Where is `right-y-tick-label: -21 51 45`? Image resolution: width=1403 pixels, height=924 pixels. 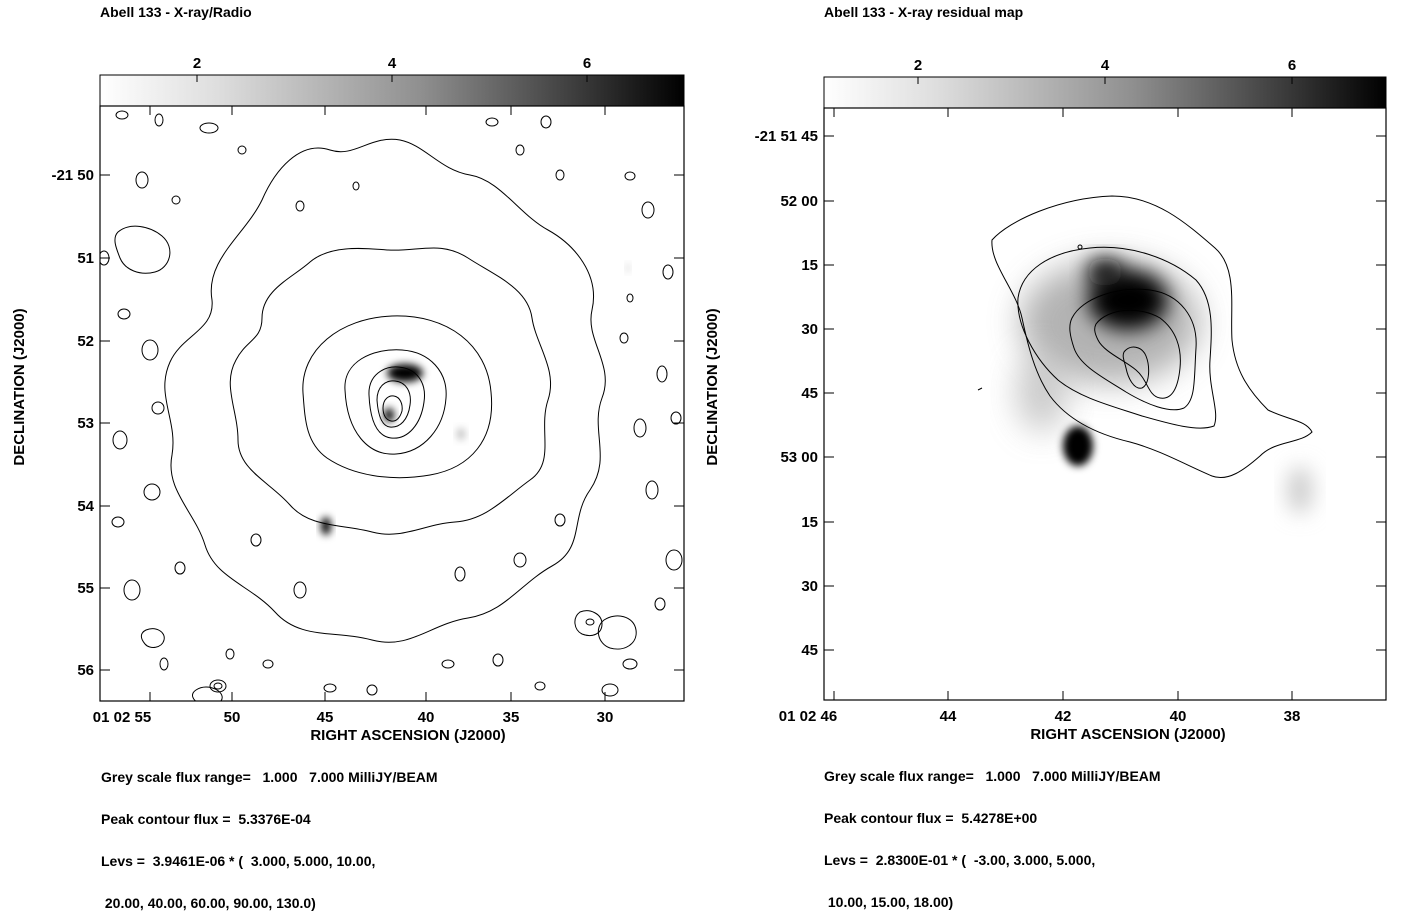
right-y-tick-label: -21 51 45 is located at coordinates (786, 136).